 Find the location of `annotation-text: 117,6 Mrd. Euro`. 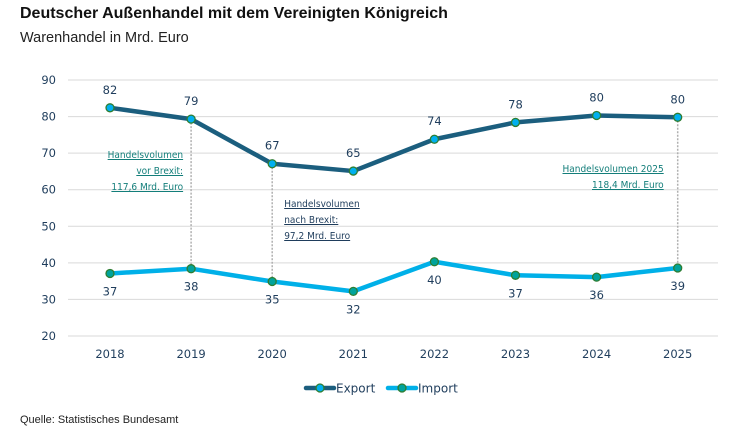

annotation-text: 117,6 Mrd. Euro is located at coordinates (147, 187).